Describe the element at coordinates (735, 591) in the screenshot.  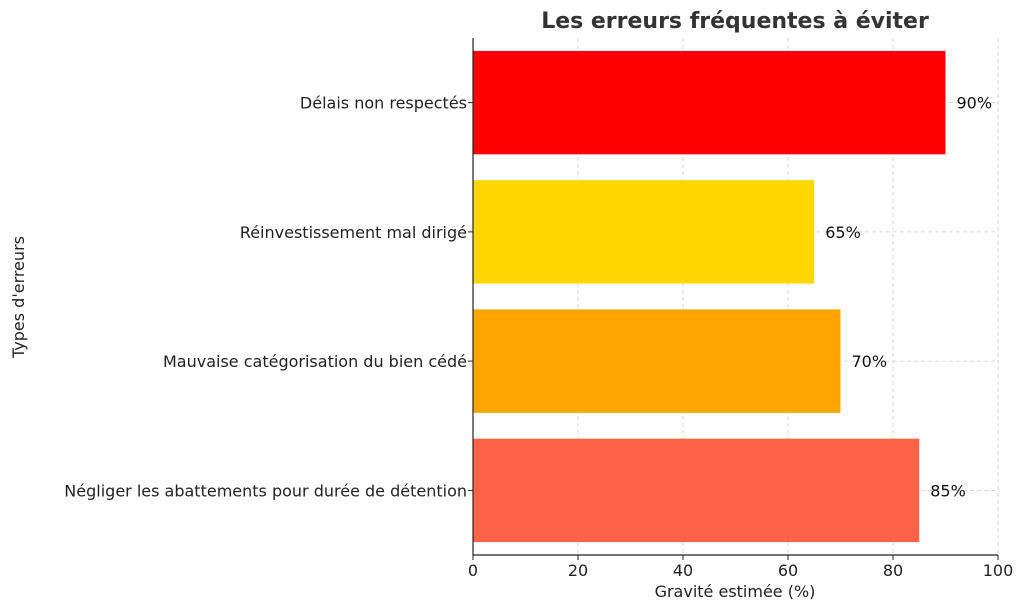
I see `x-axis-label: Gravité estimée (%)` at that location.